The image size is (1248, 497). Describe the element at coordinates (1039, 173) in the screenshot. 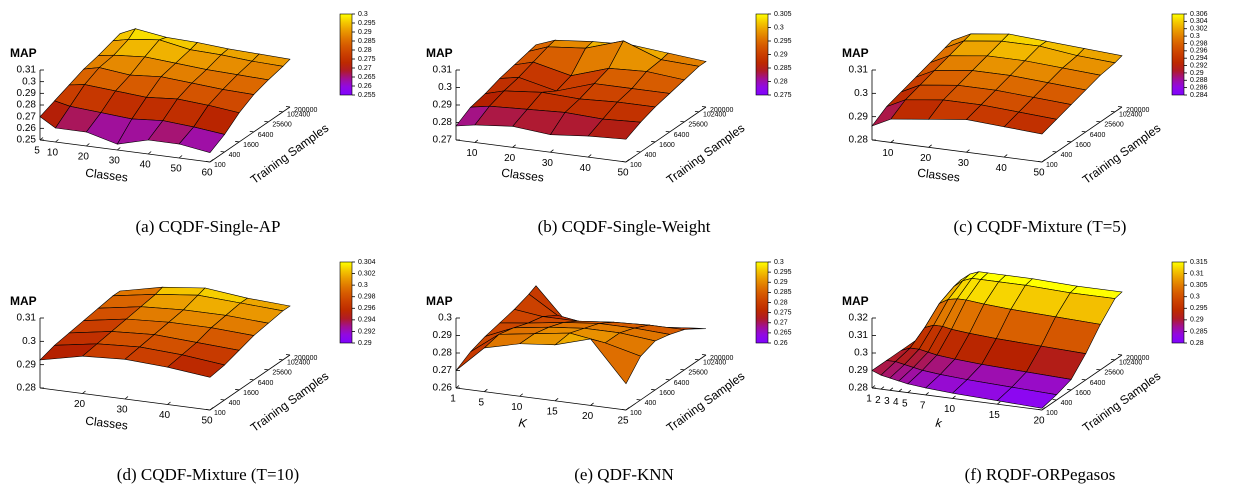

I see `x-tick-label: 50` at that location.